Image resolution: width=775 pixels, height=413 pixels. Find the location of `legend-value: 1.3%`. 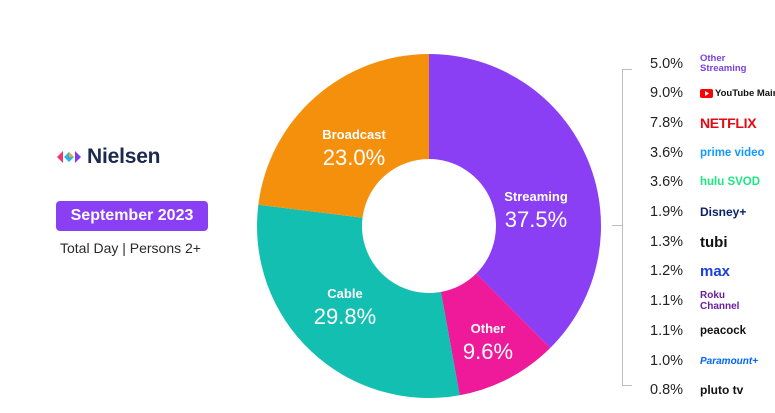

legend-value: 1.3% is located at coordinates (667, 242).